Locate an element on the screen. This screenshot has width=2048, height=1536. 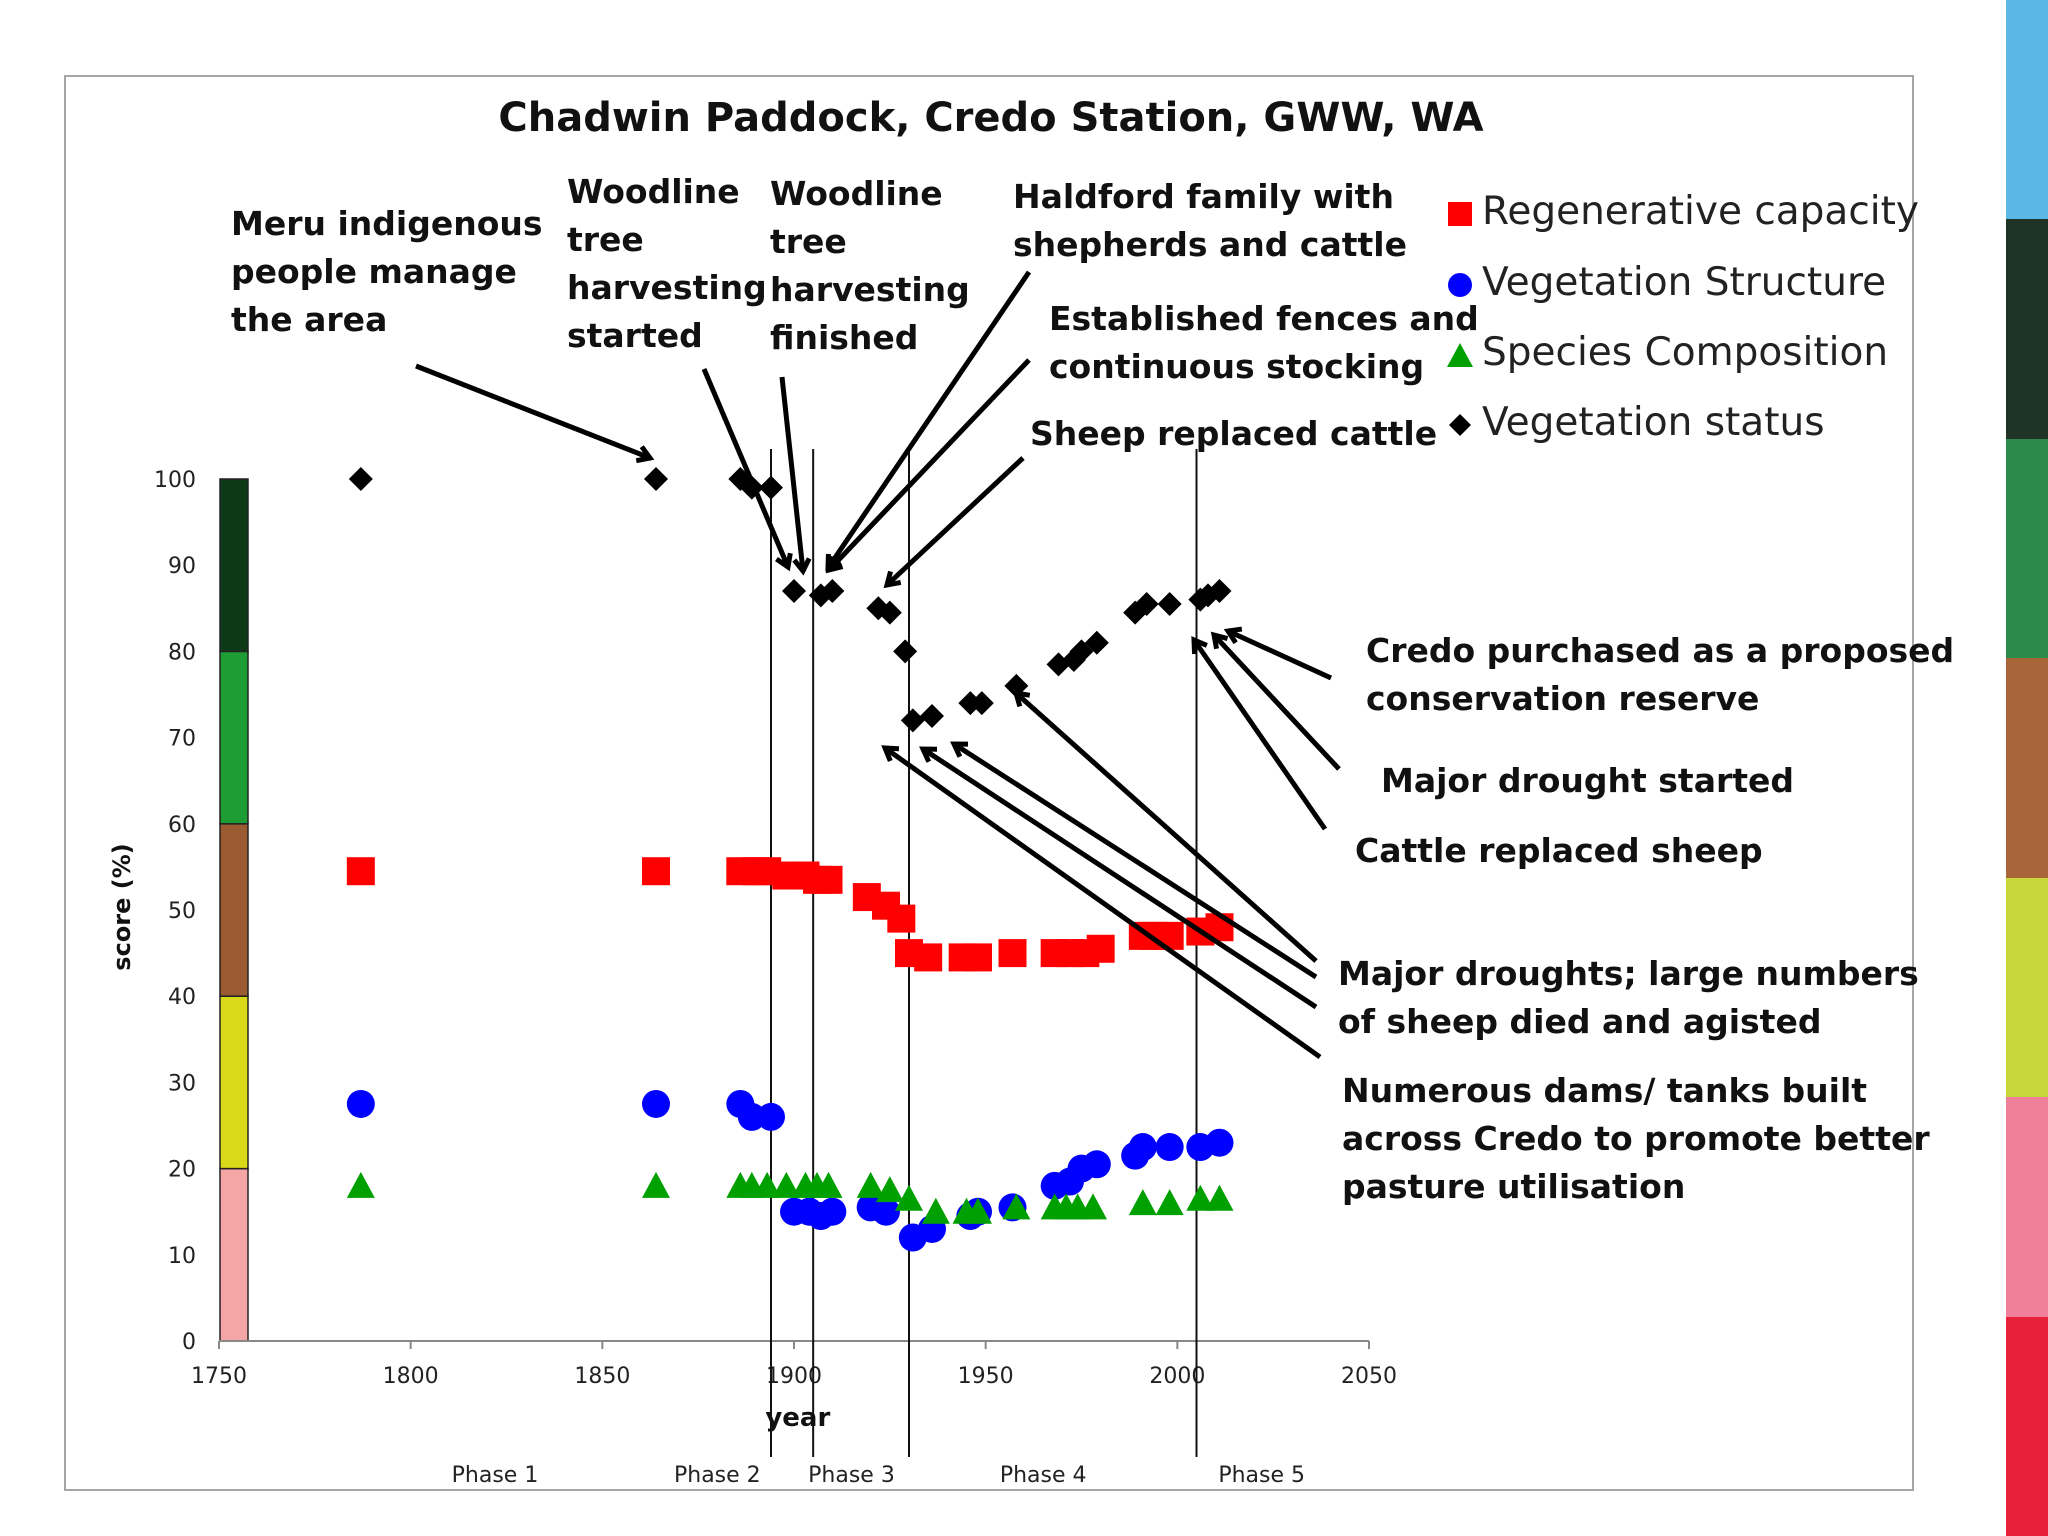
y-tick-label: 30 is located at coordinates (182, 1083).